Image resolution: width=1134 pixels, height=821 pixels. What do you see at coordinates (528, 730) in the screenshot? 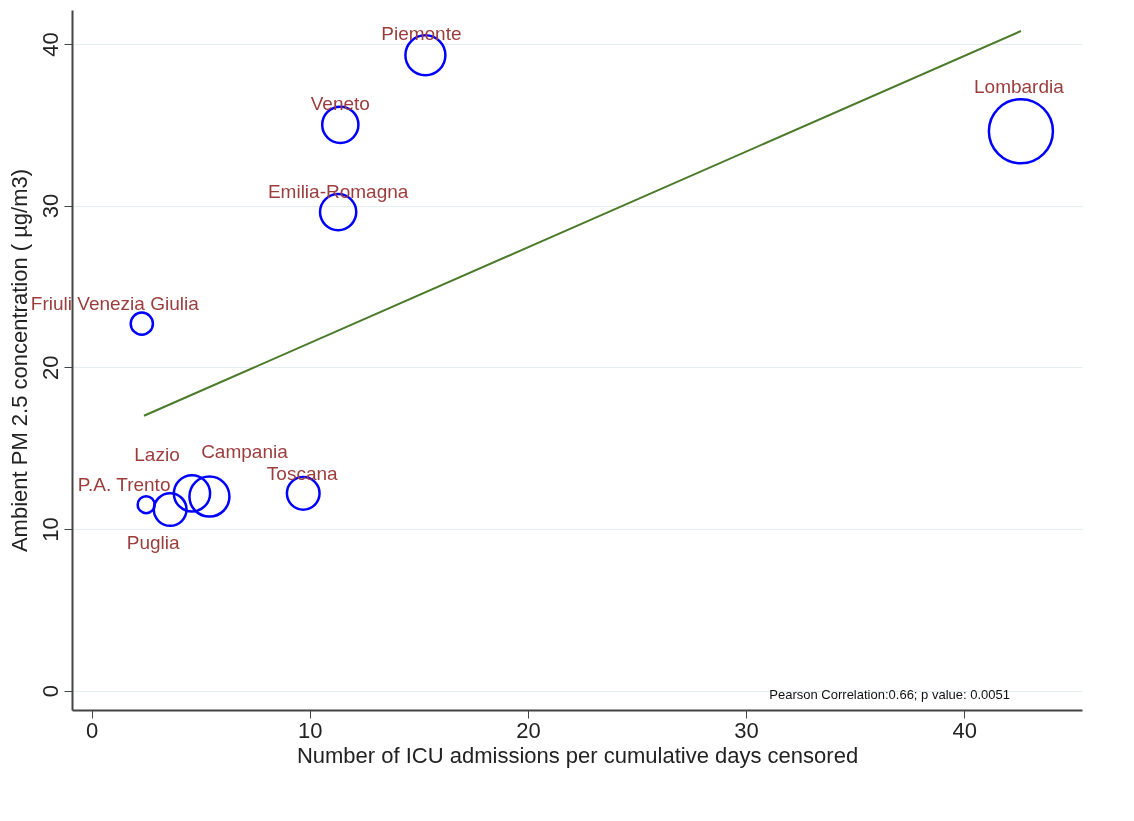
I see `x-tick-label: 20` at bounding box center [528, 730].